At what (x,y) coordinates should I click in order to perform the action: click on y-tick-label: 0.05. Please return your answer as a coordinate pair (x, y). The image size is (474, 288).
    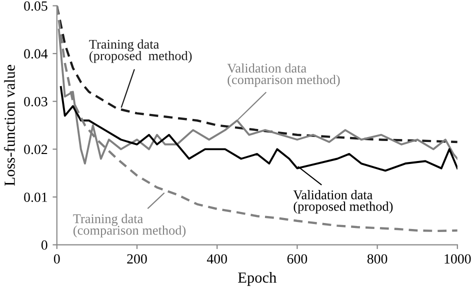
    Looking at the image, I should click on (36, 6).